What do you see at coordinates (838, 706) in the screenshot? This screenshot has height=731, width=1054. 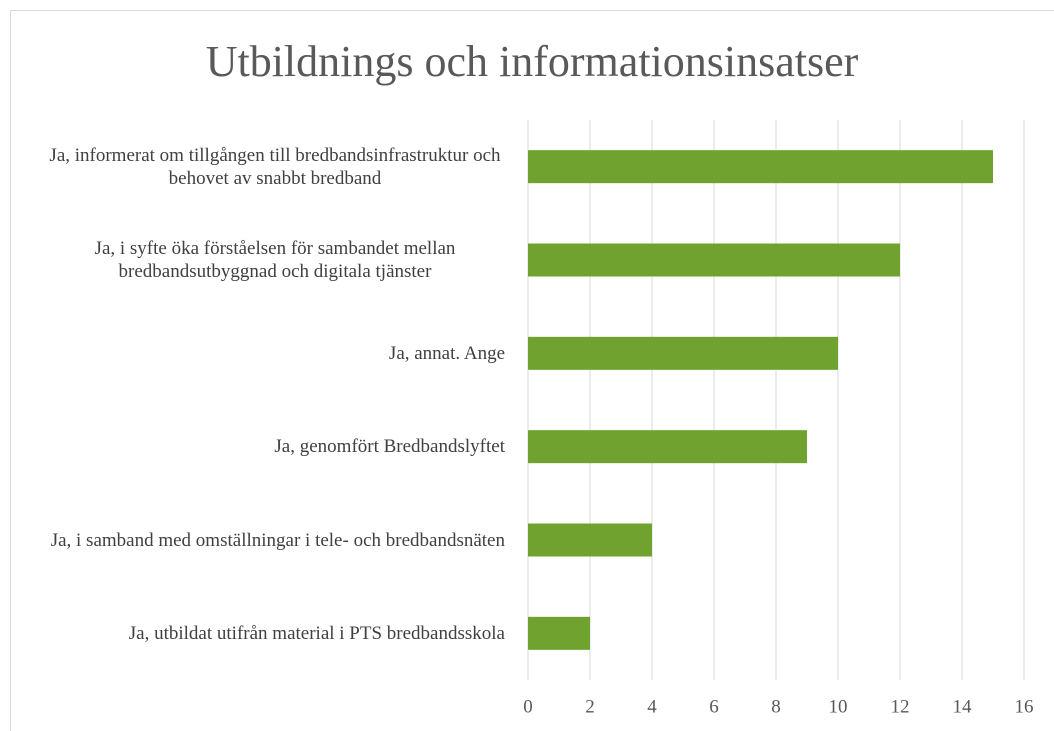 I see `x-tick-label: 10` at bounding box center [838, 706].